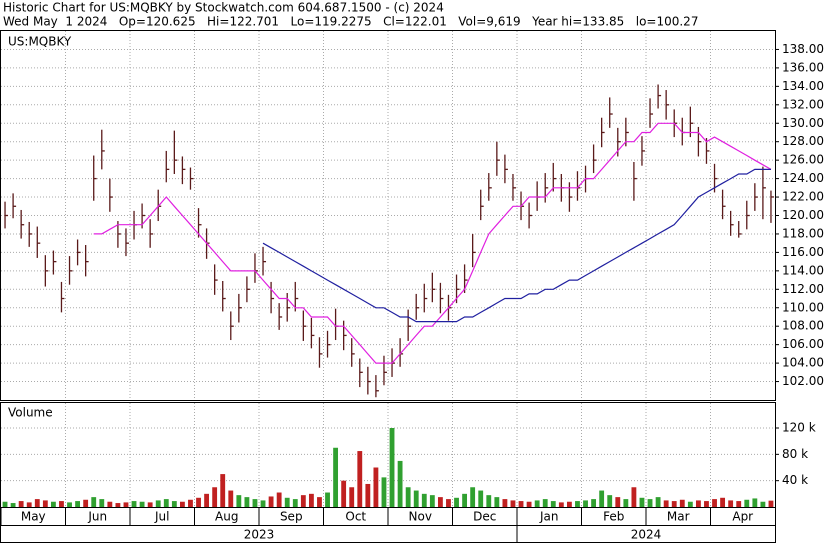 The width and height of the screenshot is (830, 543). I want to click on y-tick-label: 116.00, so click(803, 252).